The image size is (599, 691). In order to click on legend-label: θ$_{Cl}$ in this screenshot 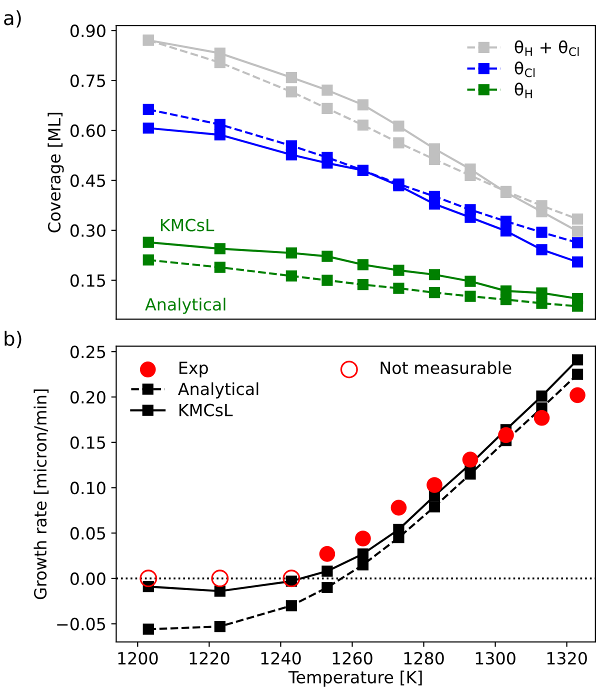, I will do `click(524, 70)`.